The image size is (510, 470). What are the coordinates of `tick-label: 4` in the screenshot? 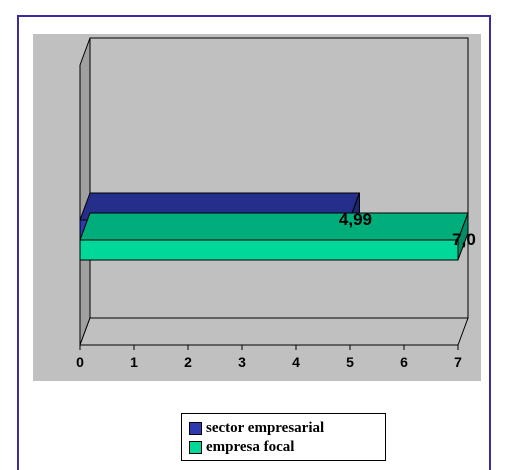 It's located at (296, 362).